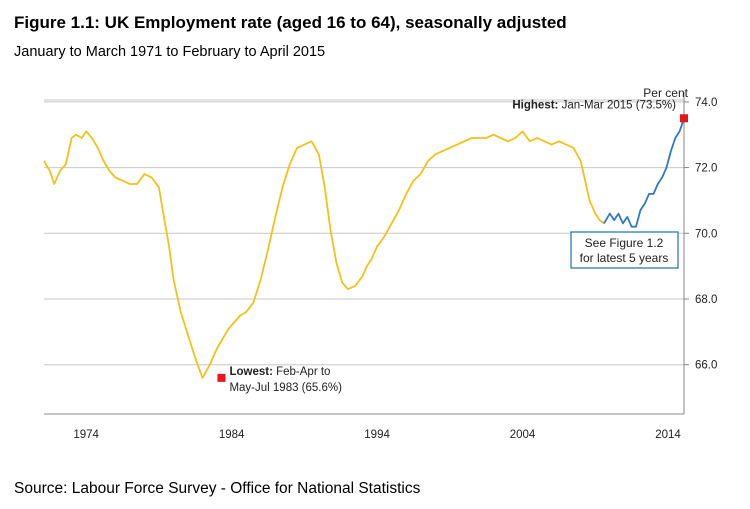  Describe the element at coordinates (285, 388) in the screenshot. I see `lowest-annotation-line2: May-Jul 1983 (65.6%)` at that location.